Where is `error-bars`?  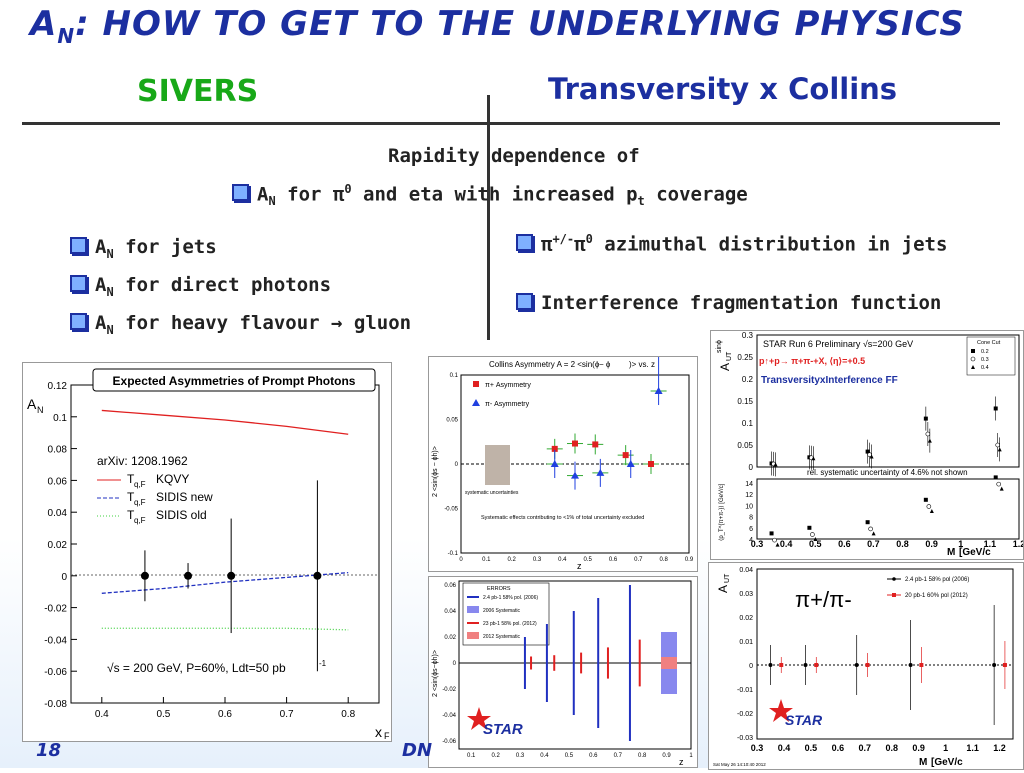
error-bars is located at coordinates (582, 663).